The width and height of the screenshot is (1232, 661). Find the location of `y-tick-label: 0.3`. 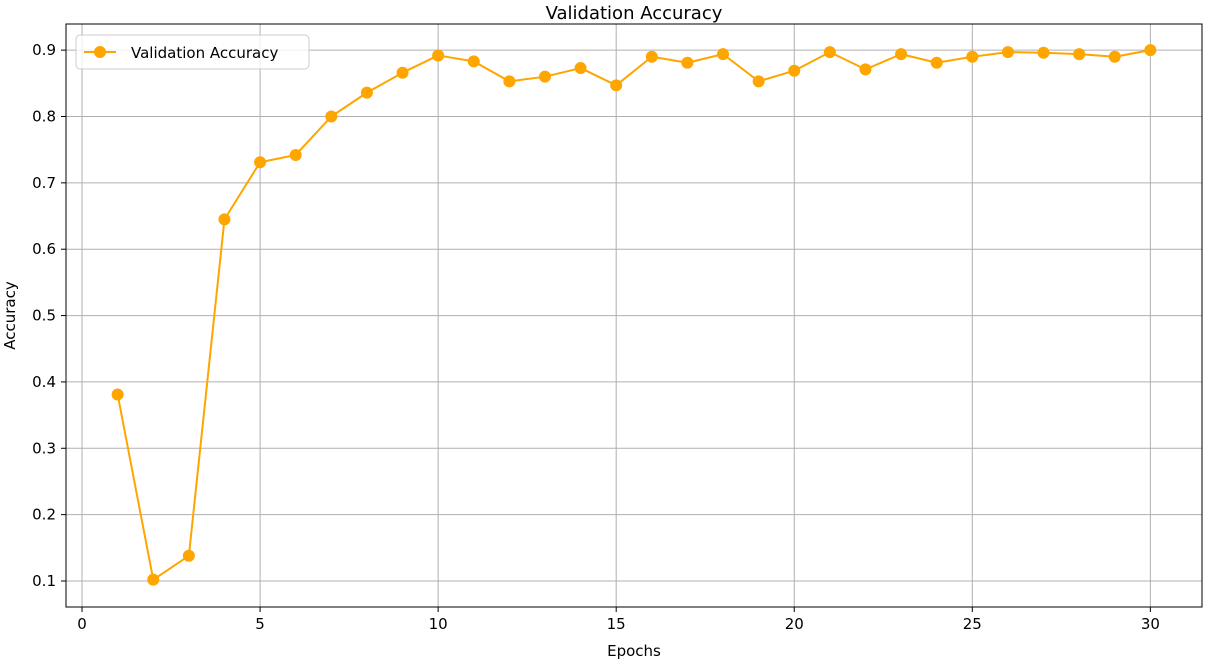

y-tick-label: 0.3 is located at coordinates (44, 448).